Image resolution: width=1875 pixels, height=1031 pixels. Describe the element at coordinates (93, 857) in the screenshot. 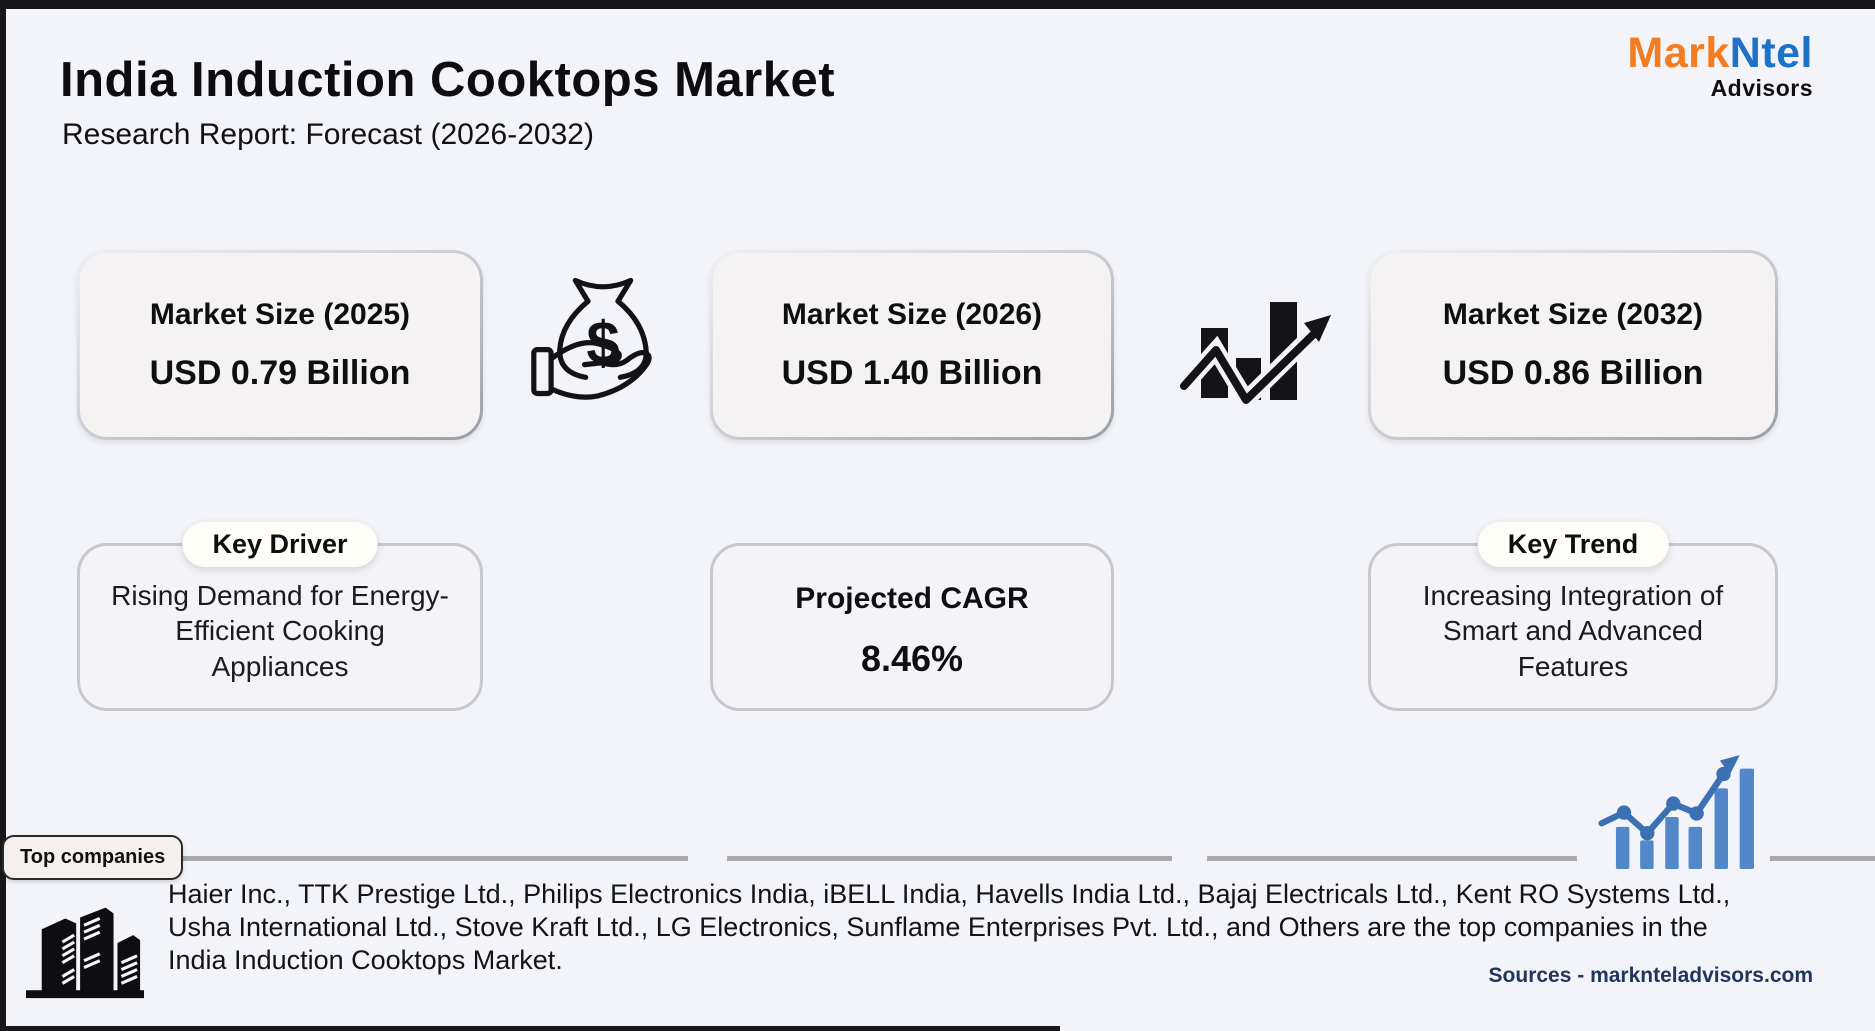

I see `top-companies-badge: Top companies` at that location.